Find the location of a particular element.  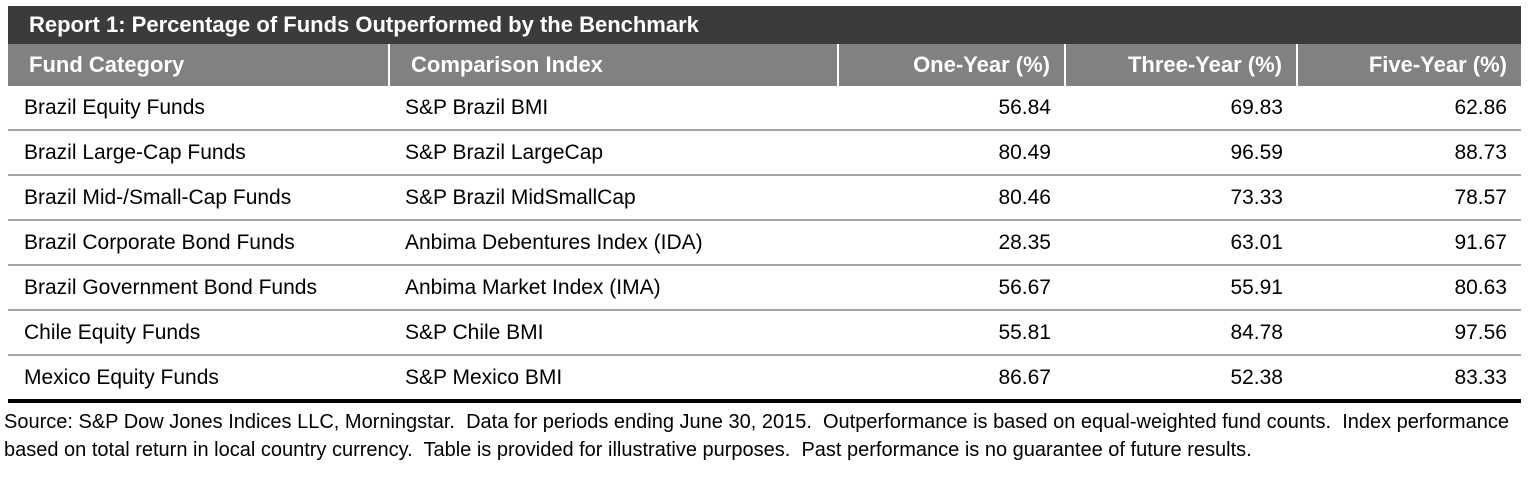

column-header-five-year: Five-Year (%) is located at coordinates (1408, 65).